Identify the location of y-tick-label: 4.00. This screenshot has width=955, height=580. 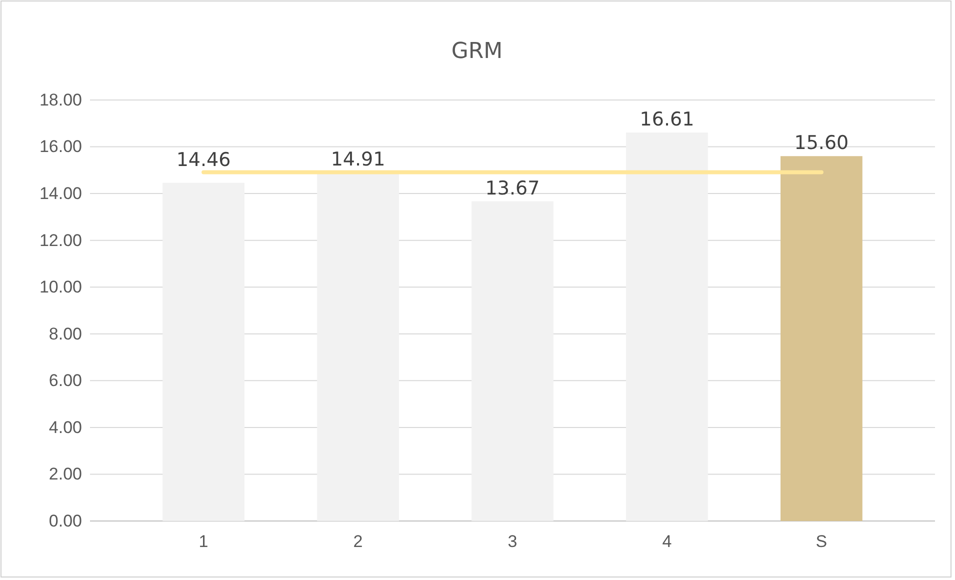
(65, 427).